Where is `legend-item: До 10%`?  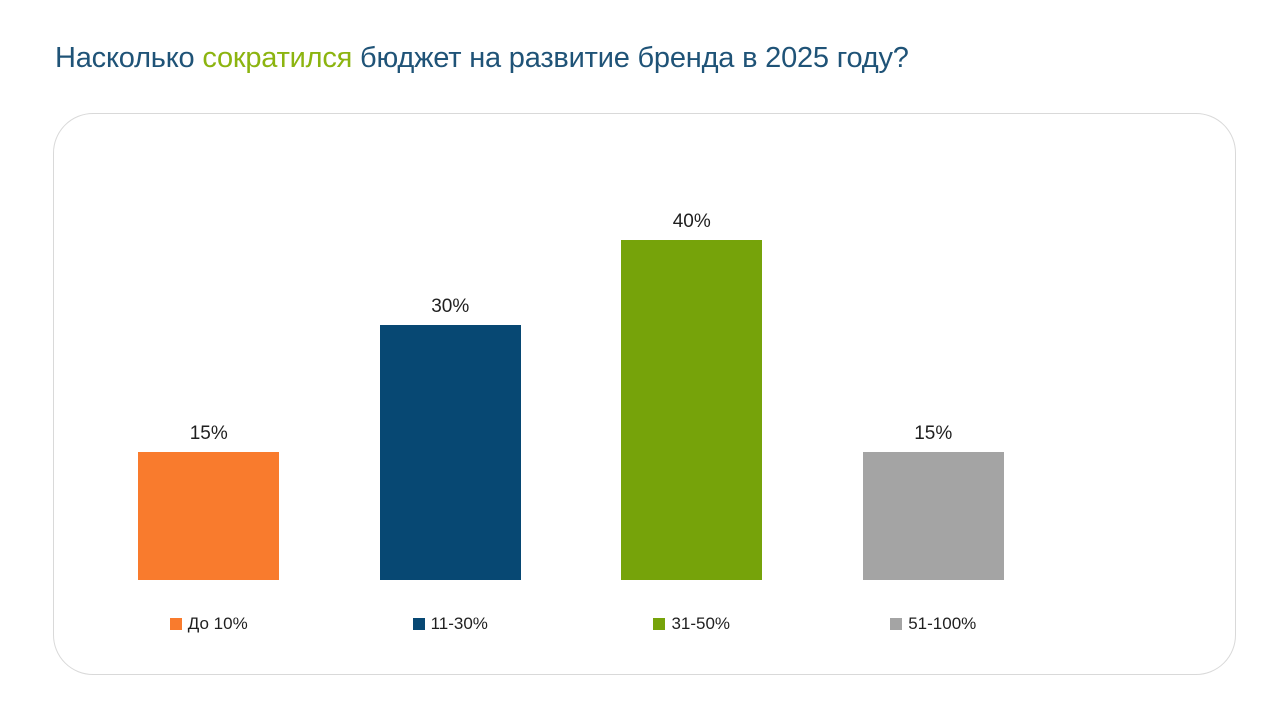 legend-item: До 10% is located at coordinates (209, 624).